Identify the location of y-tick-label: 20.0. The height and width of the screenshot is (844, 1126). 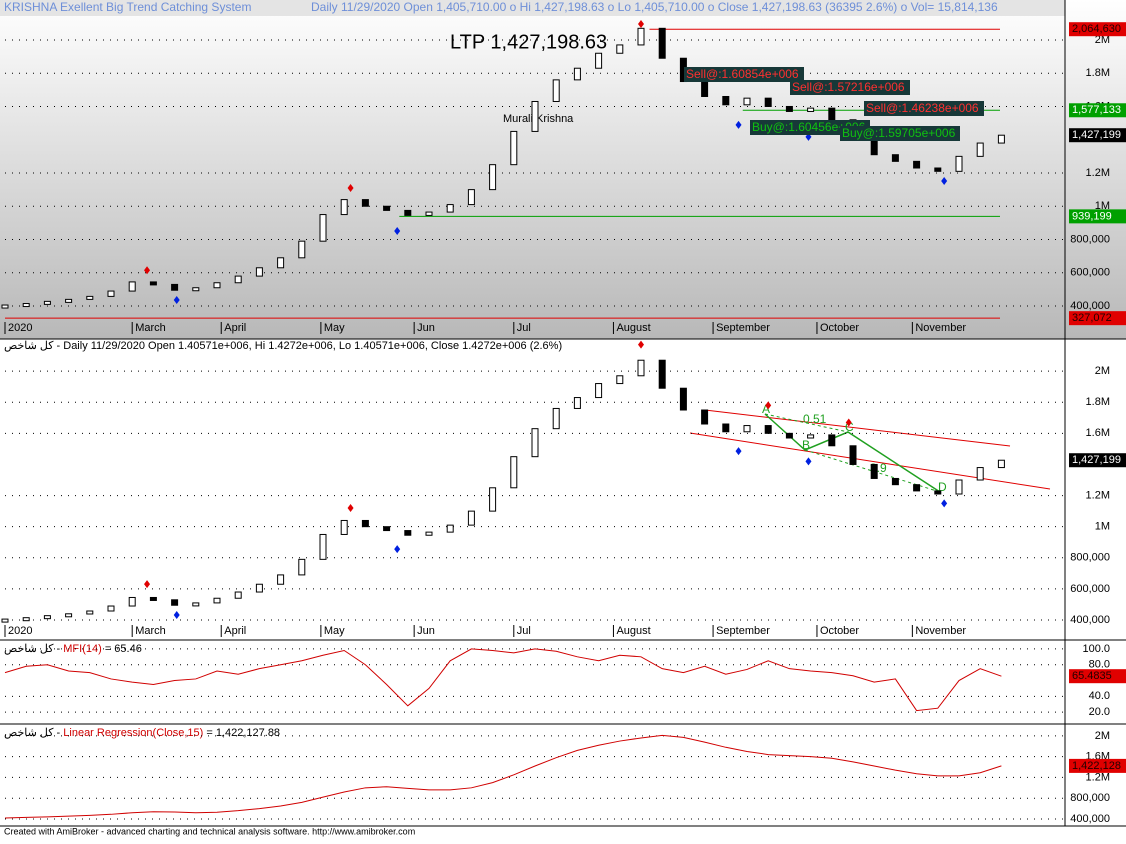
(1099, 712).